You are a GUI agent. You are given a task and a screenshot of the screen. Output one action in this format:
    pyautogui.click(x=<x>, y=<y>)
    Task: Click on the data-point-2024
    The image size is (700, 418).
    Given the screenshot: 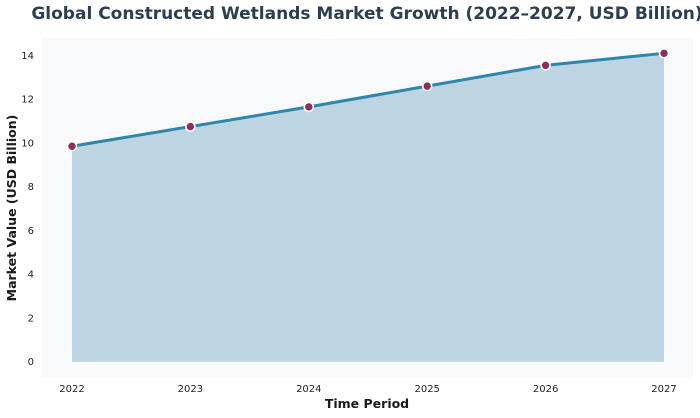 What is the action you would take?
    pyautogui.click(x=309, y=107)
    